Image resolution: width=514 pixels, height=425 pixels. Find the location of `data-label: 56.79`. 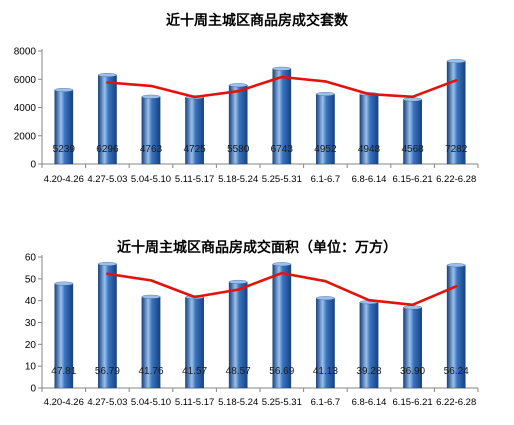

data-label: 56.79 is located at coordinates (107, 371).